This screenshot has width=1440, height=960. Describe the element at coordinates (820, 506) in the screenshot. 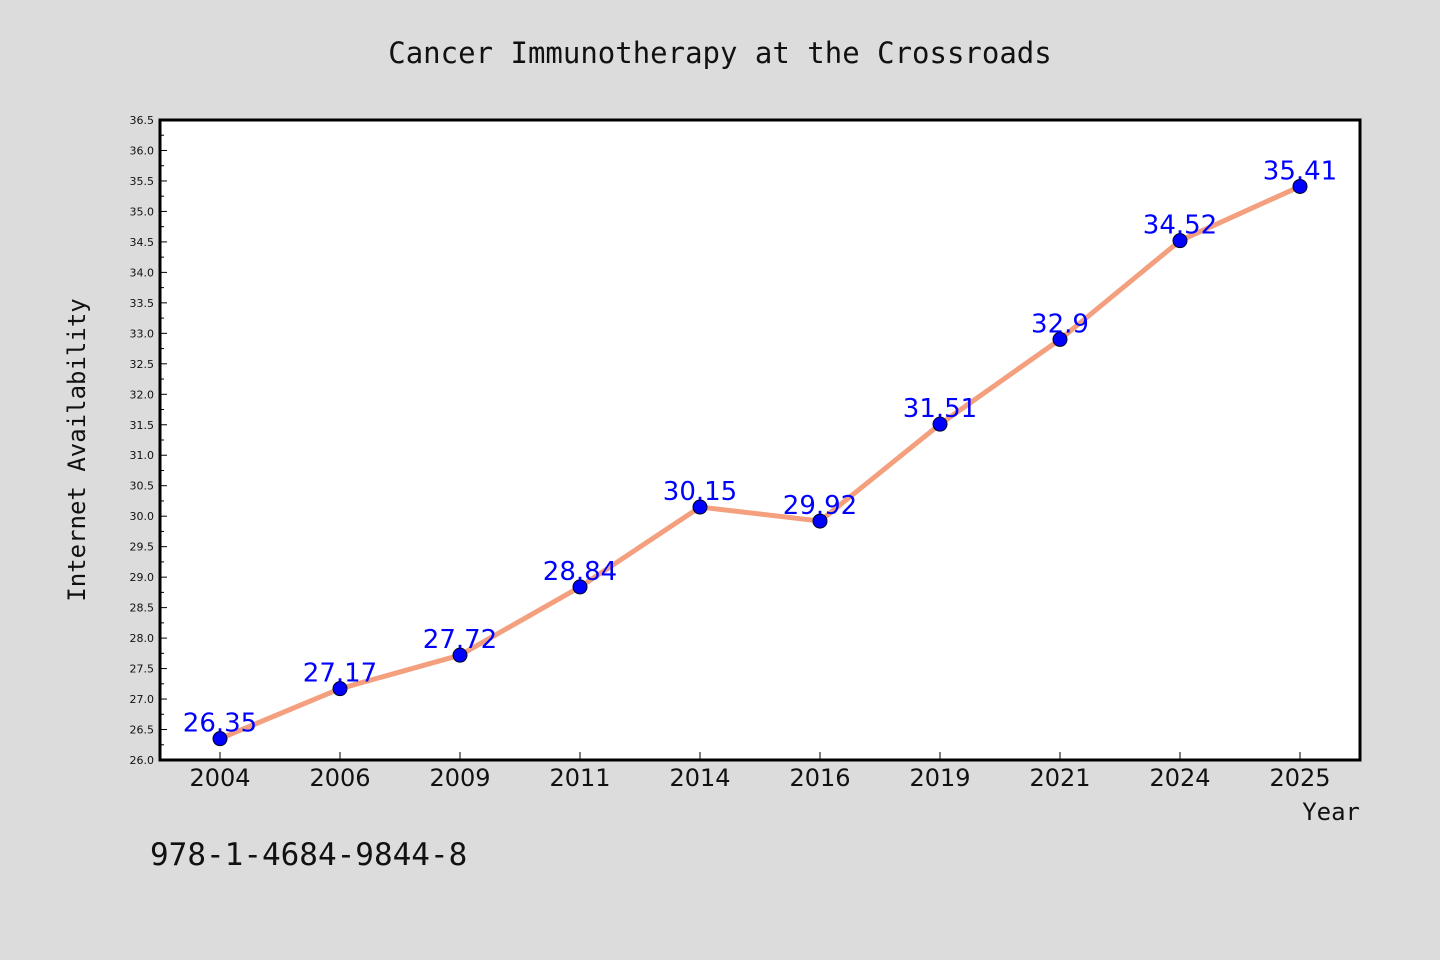

I see `data-label: 29.92` at that location.